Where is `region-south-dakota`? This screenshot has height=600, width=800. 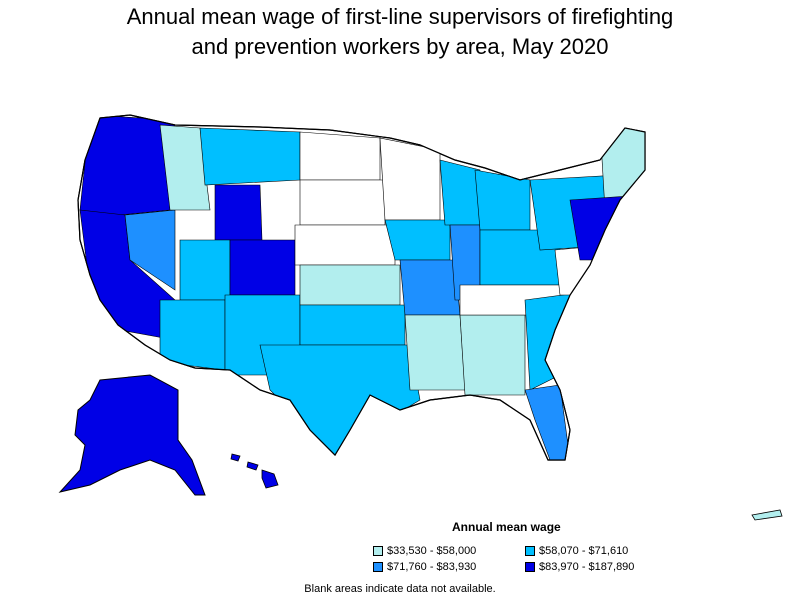 region-south-dakota is located at coordinates (342, 202).